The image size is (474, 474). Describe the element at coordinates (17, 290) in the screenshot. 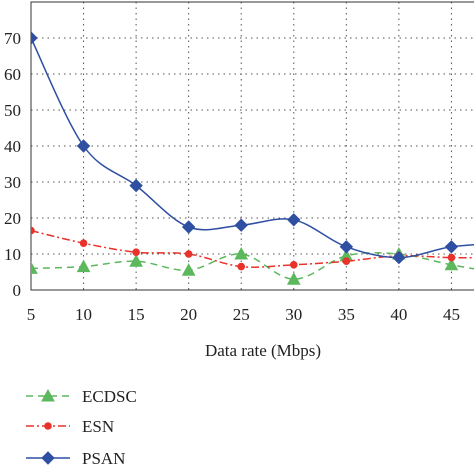

I see `y-tick-label: 0` at that location.